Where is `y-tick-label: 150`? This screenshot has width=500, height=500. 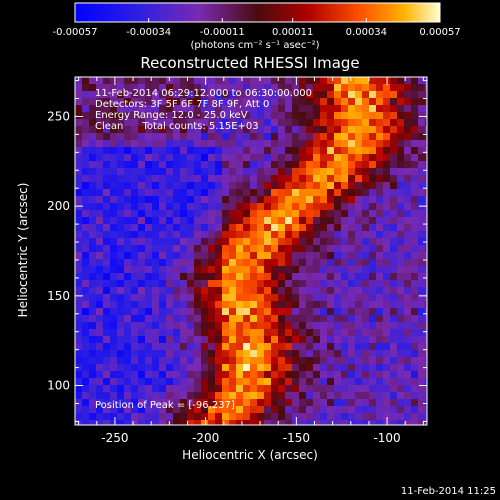 y-tick-label: 150 is located at coordinates (58, 296).